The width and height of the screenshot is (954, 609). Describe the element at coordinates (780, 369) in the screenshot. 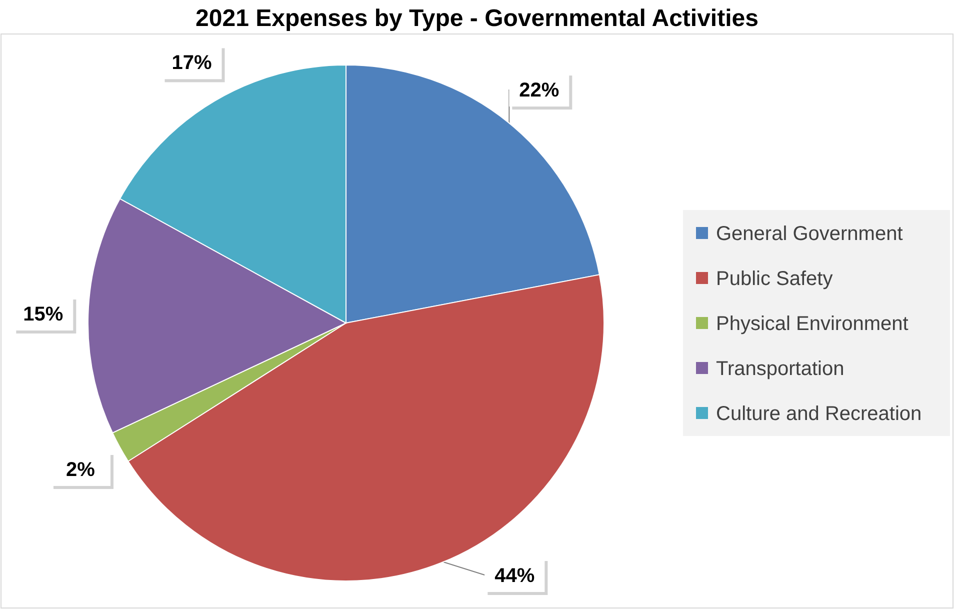

I see `legend-label: Transportation` at that location.